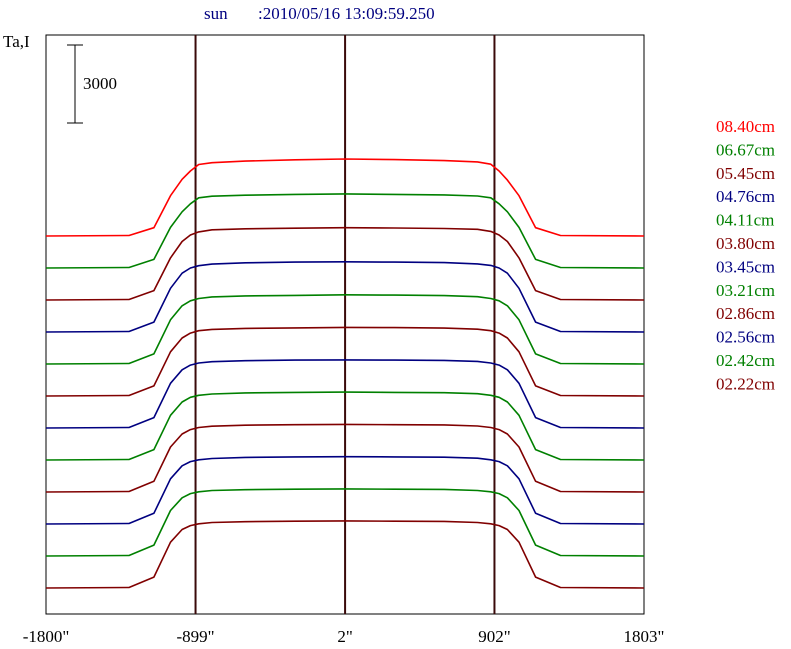 This screenshot has height=649, width=791. I want to click on legend-entry-04.76cm: 04.76cm, so click(745, 196).